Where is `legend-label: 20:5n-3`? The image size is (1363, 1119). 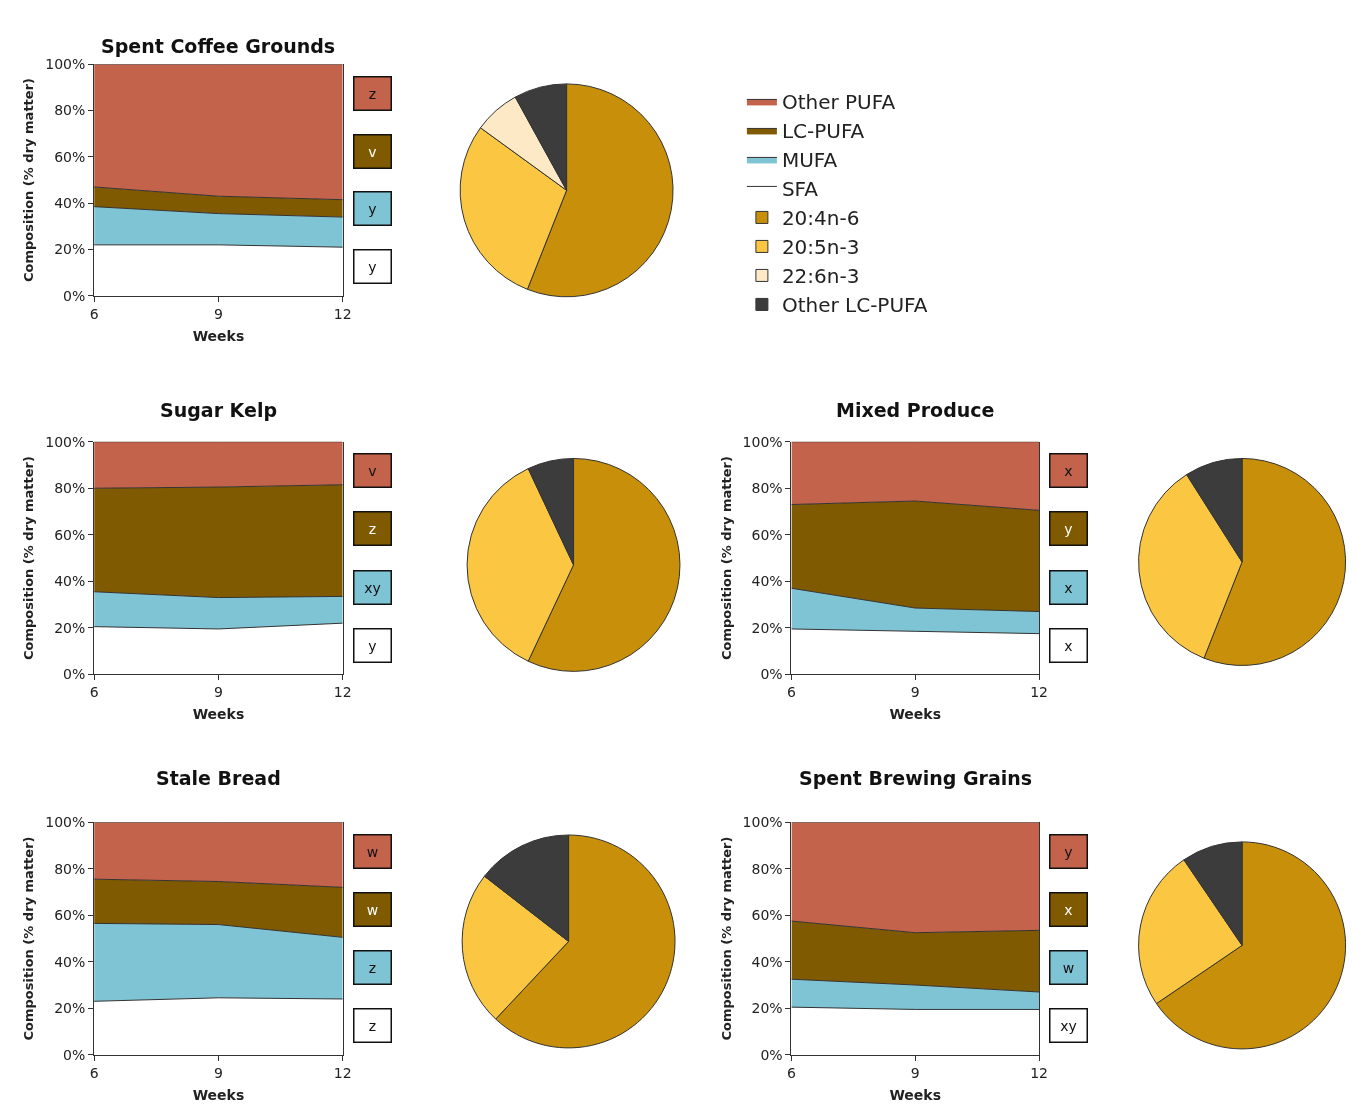 legend-label: 20:5n-3 is located at coordinates (820, 247).